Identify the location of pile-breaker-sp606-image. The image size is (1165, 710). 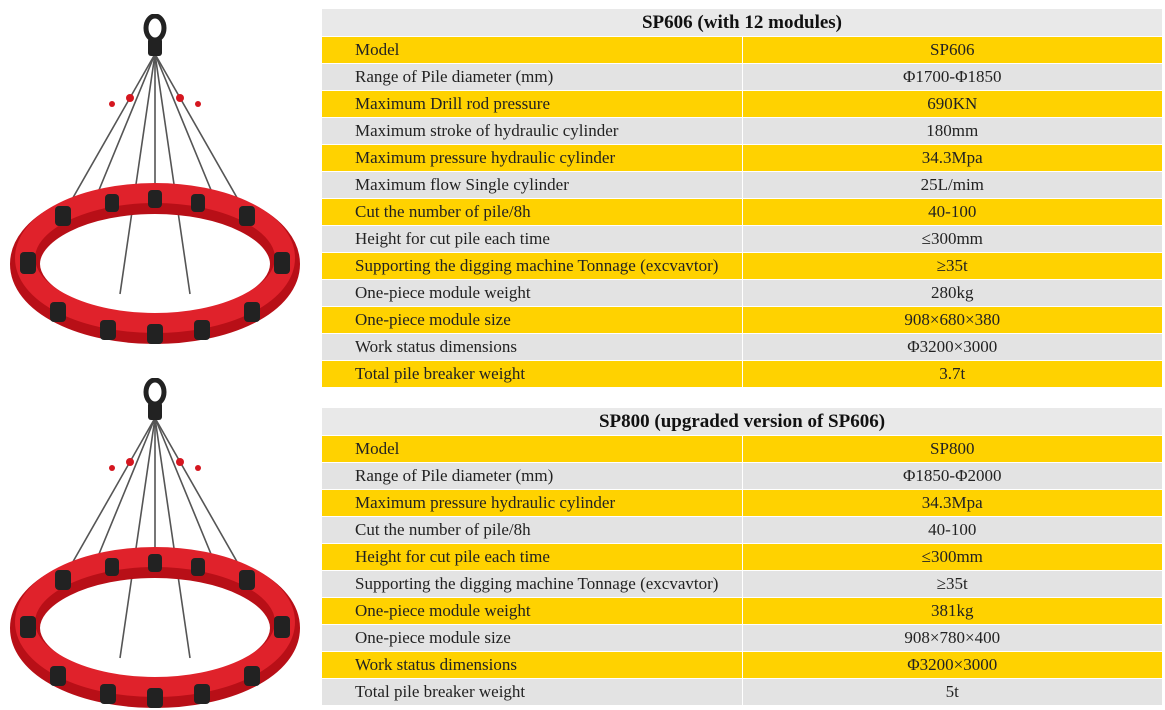
(155, 179).